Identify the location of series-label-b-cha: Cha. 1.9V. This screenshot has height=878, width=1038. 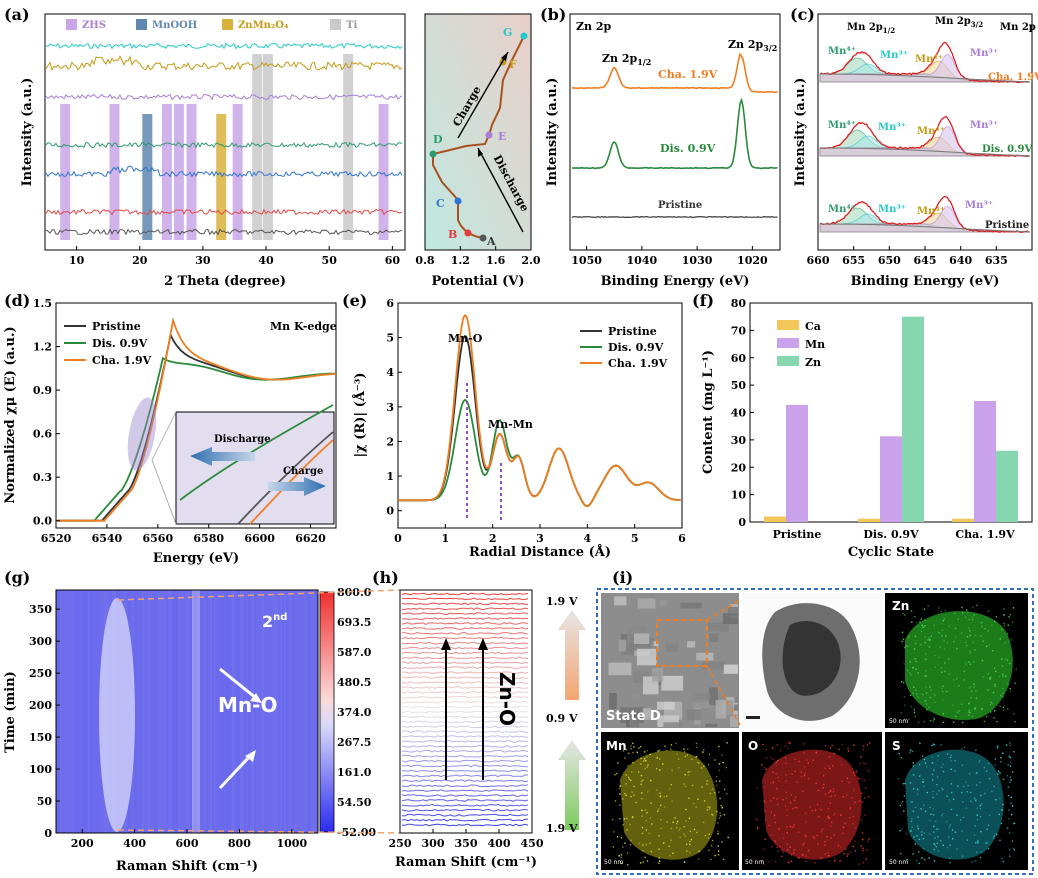
(688, 74).